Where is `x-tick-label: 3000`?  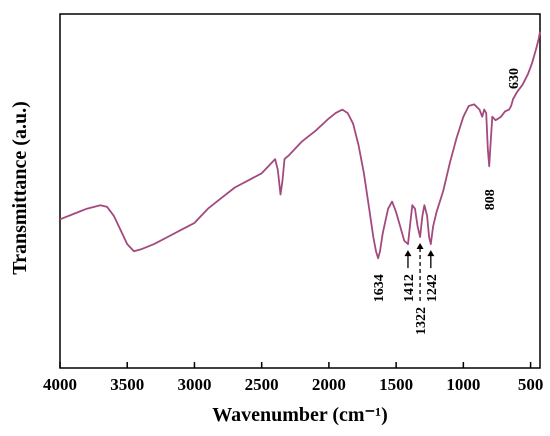
x-tick-label: 3000 is located at coordinates (194, 384).